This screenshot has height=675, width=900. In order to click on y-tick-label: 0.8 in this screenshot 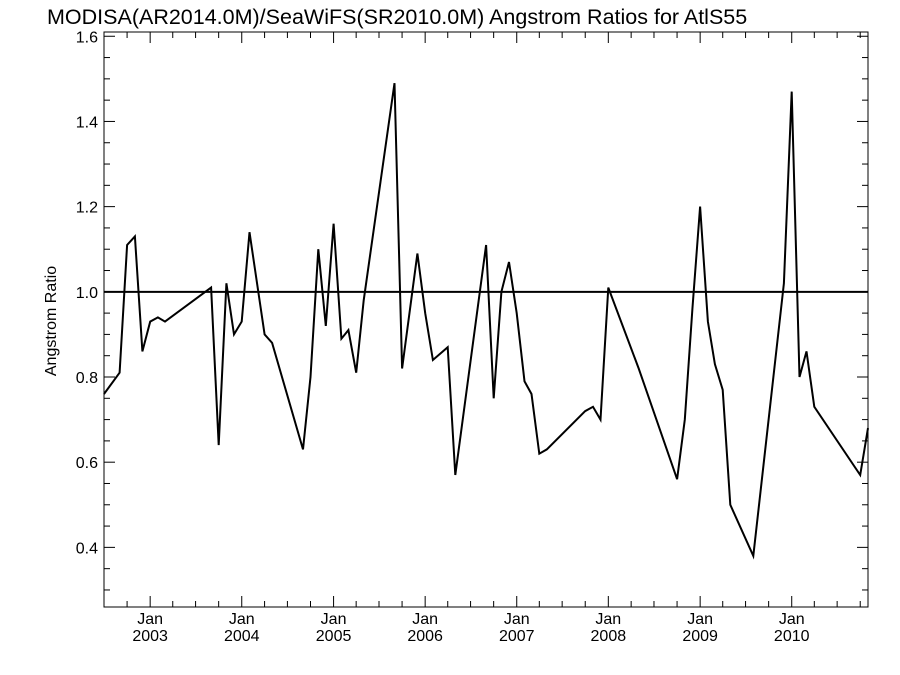, I will do `click(87, 378)`.